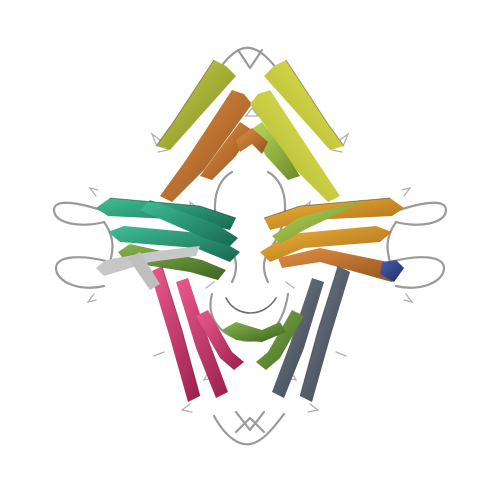 This screenshot has height=500, width=500. Describe the element at coordinates (196, 105) in the screenshot. I see `strand-olive-upper-left` at that location.